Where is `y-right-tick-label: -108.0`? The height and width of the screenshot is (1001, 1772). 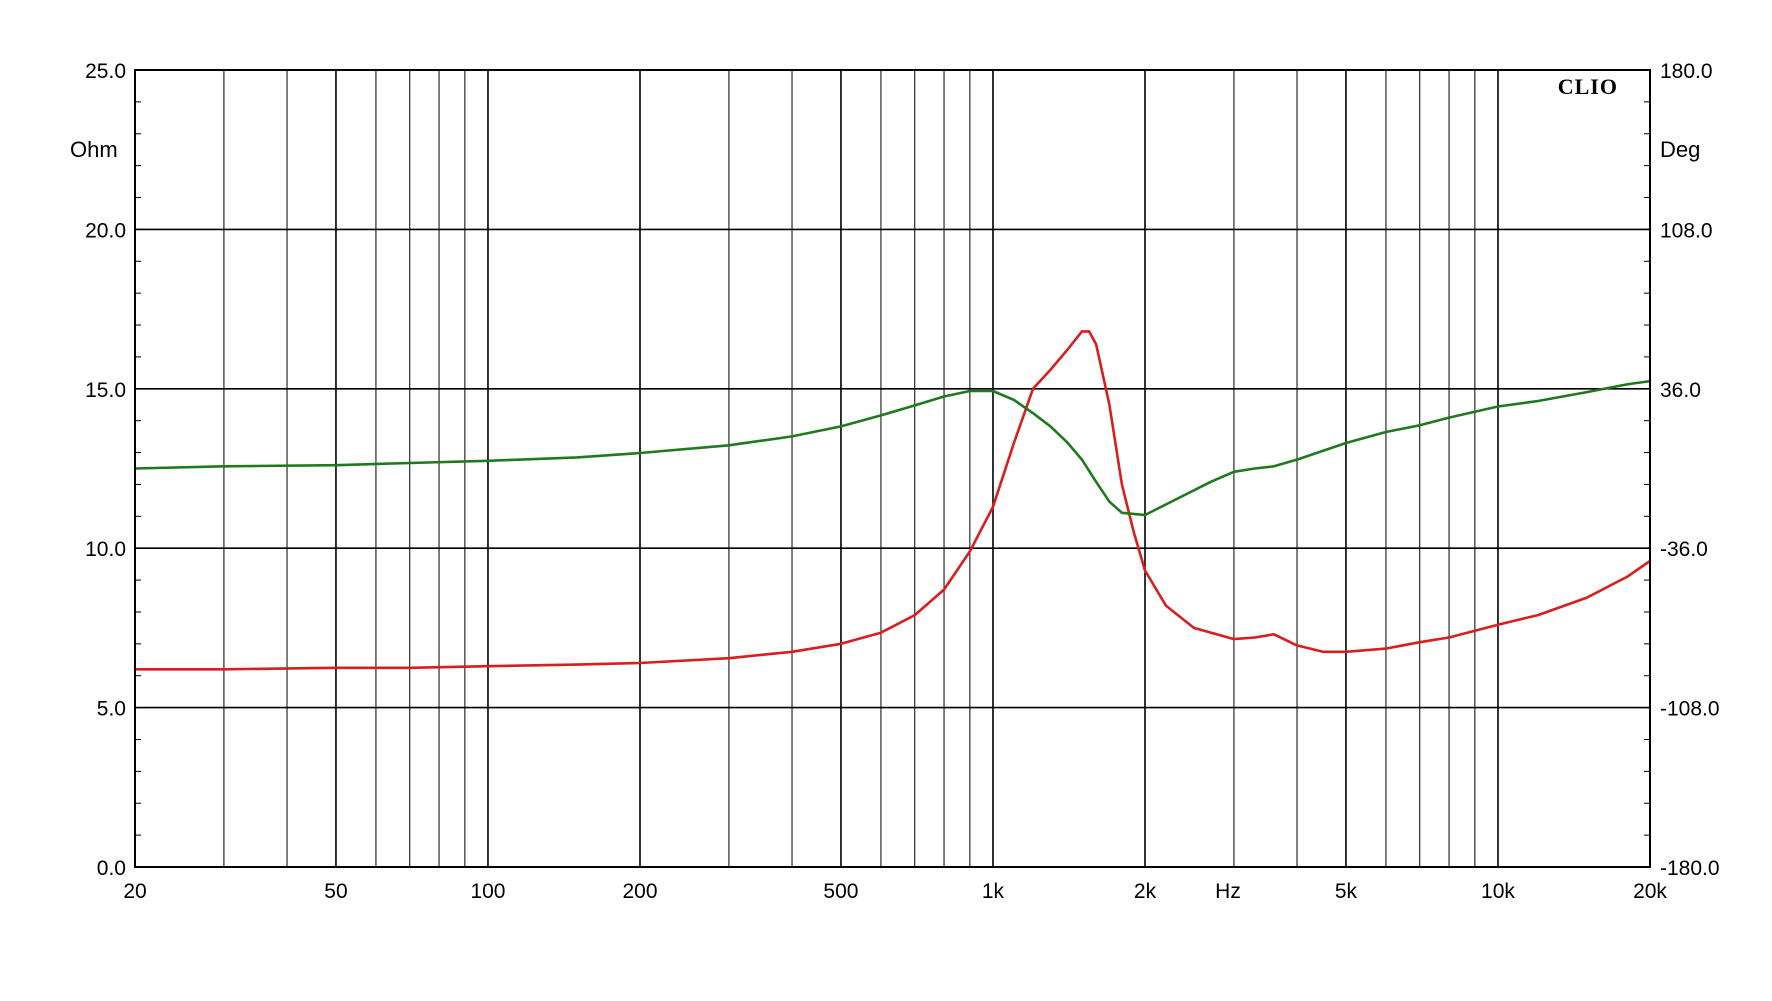 y-right-tick-label: -108.0 is located at coordinates (1690, 709).